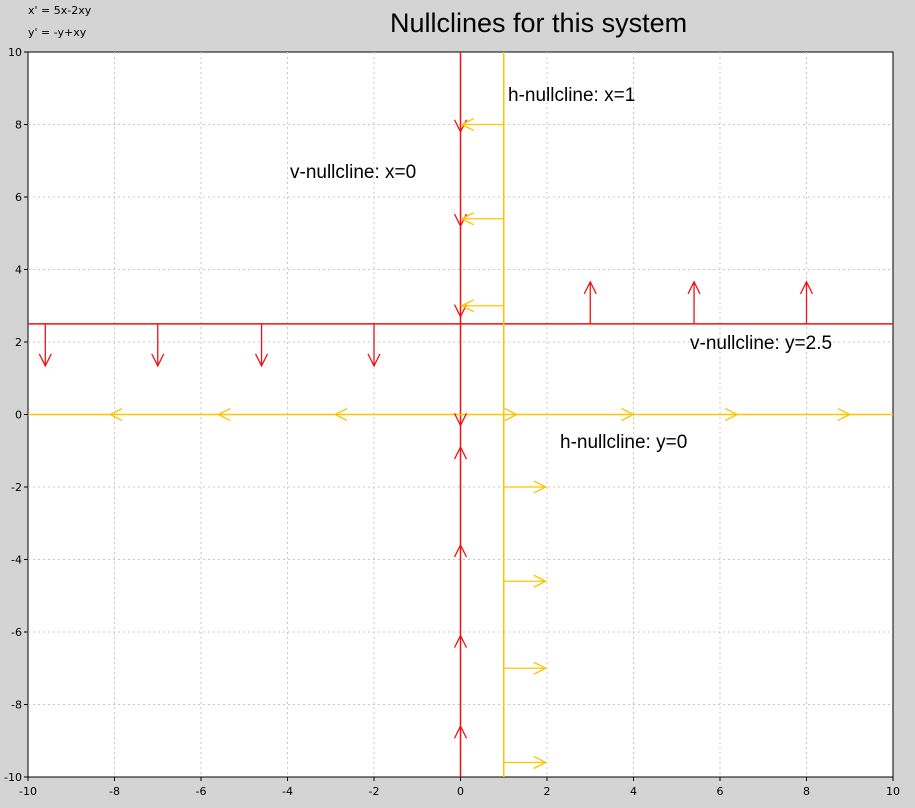  I want to click on y-tick-label: -8, so click(16, 705).